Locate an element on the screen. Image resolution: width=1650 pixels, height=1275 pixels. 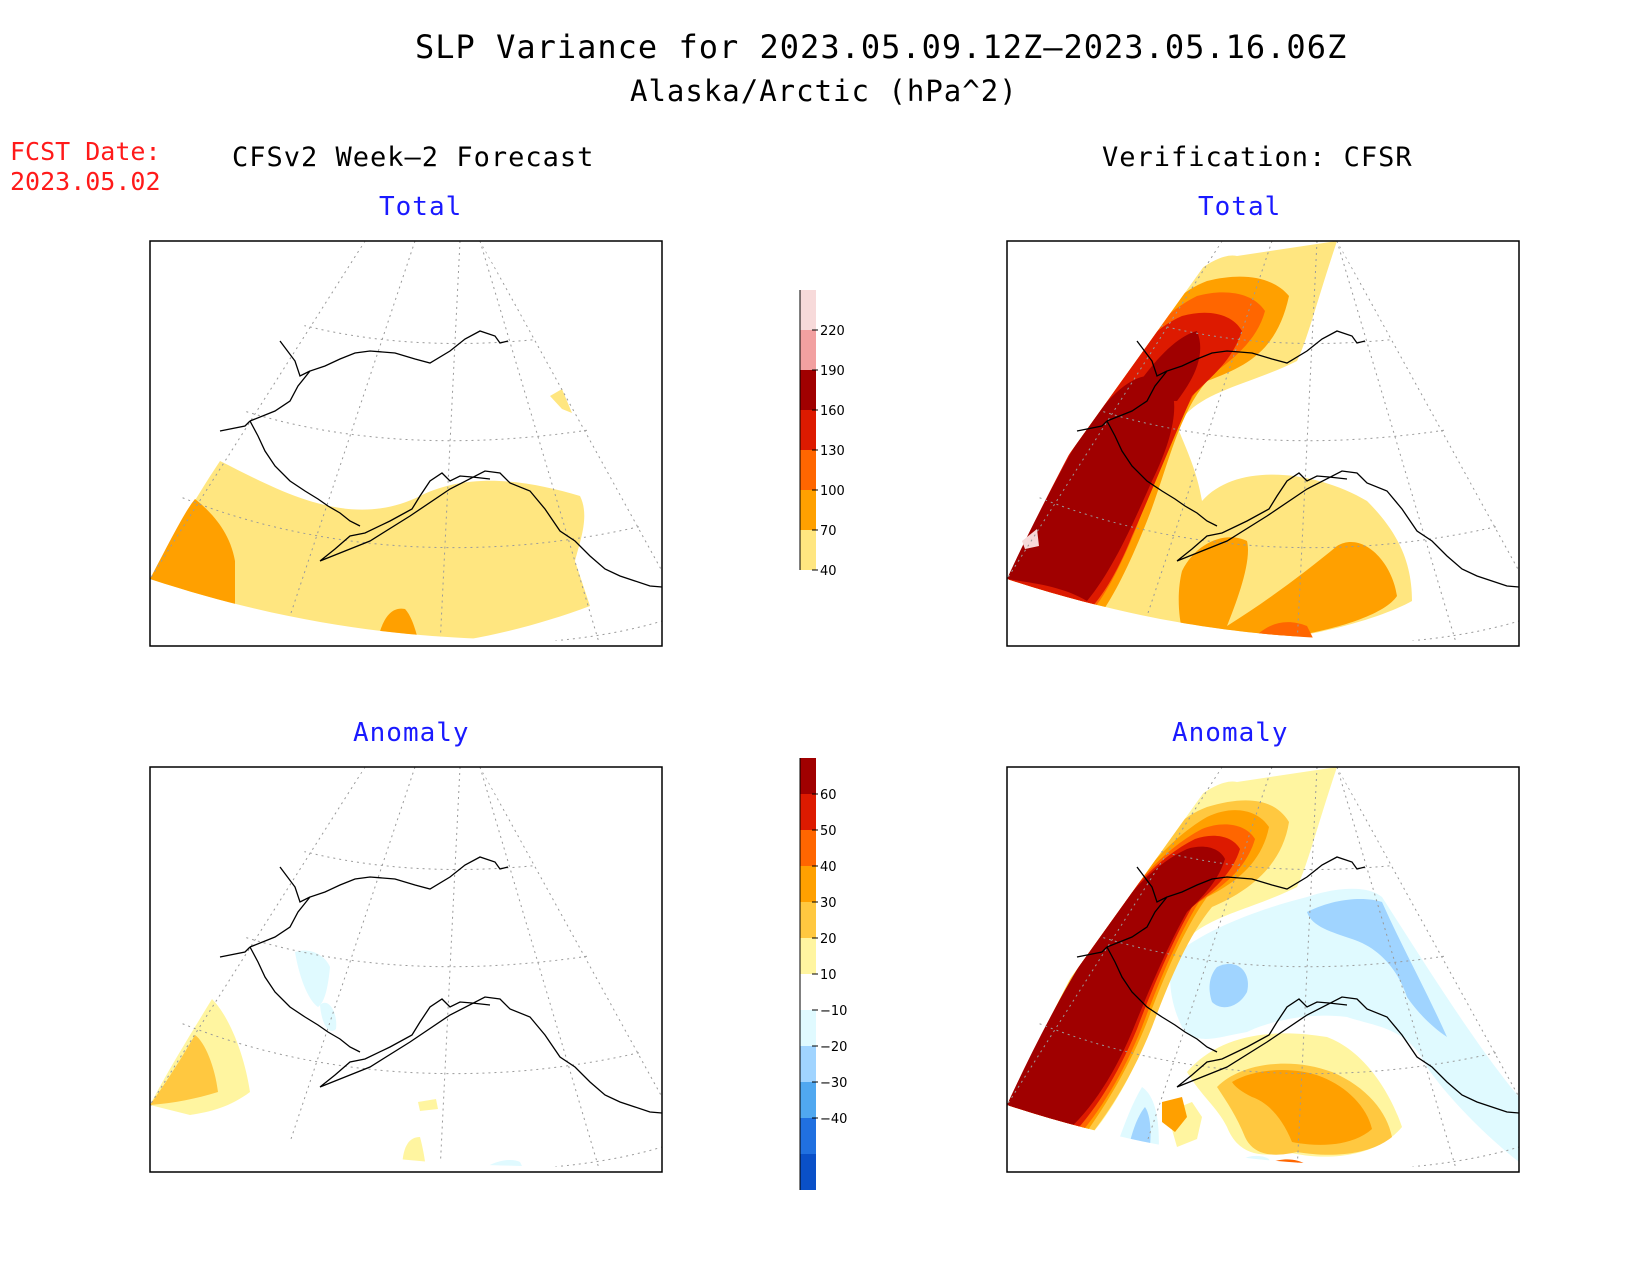
colorbar-label: 10 is located at coordinates (828, 975).